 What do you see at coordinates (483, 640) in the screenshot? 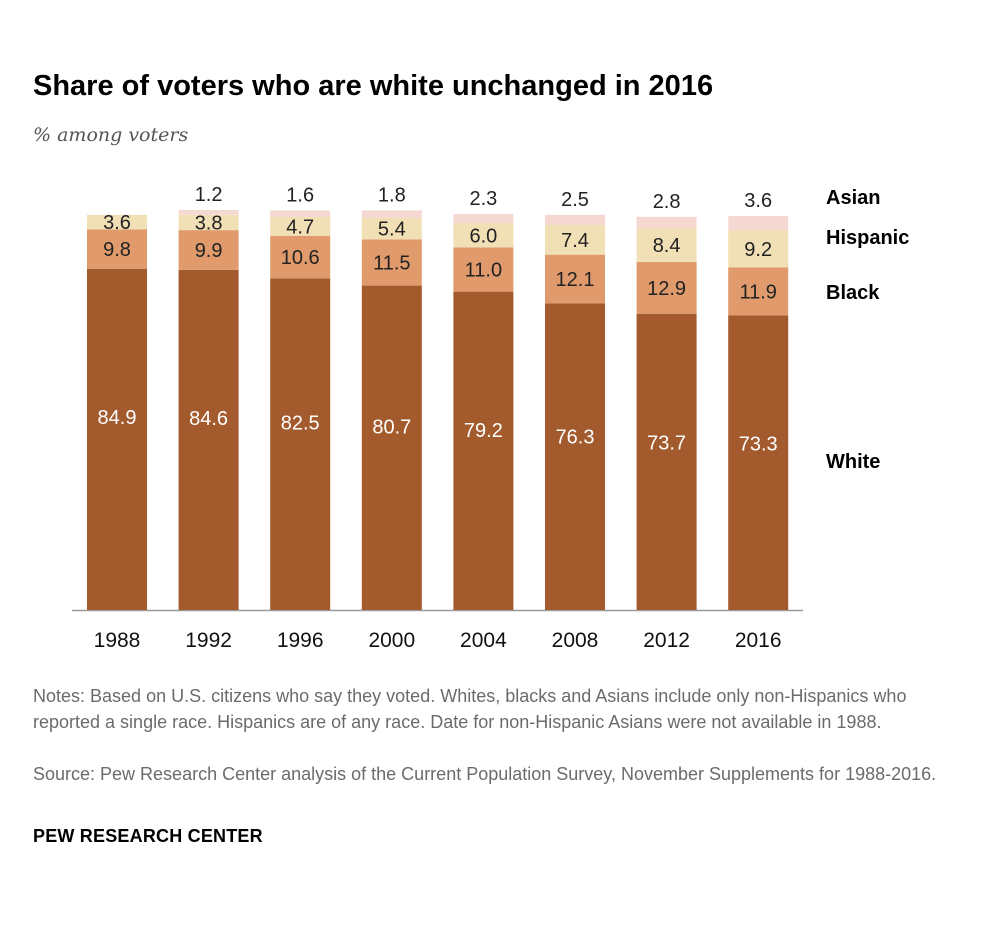
I see `x-tick-label-2004: 2004` at bounding box center [483, 640].